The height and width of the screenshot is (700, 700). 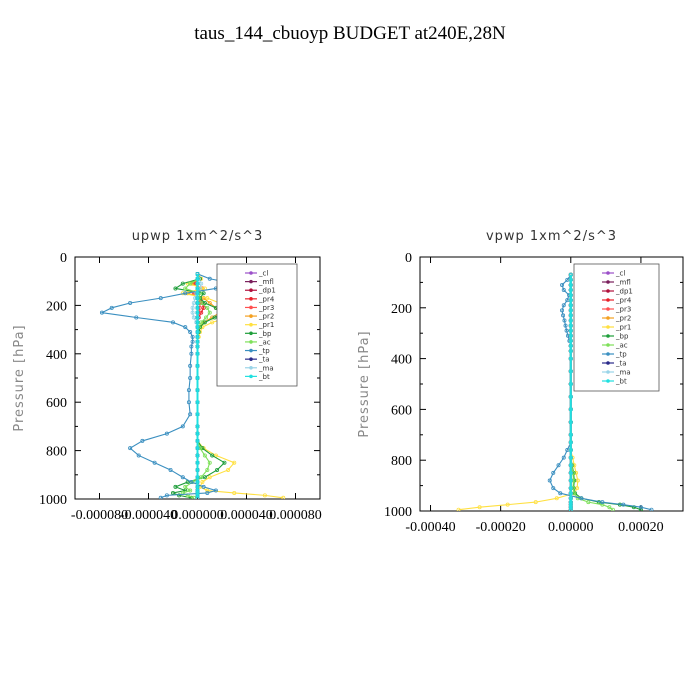 What do you see at coordinates (364, 383) in the screenshot?
I see `y-axis-label: Pressure [hPa]` at bounding box center [364, 383].